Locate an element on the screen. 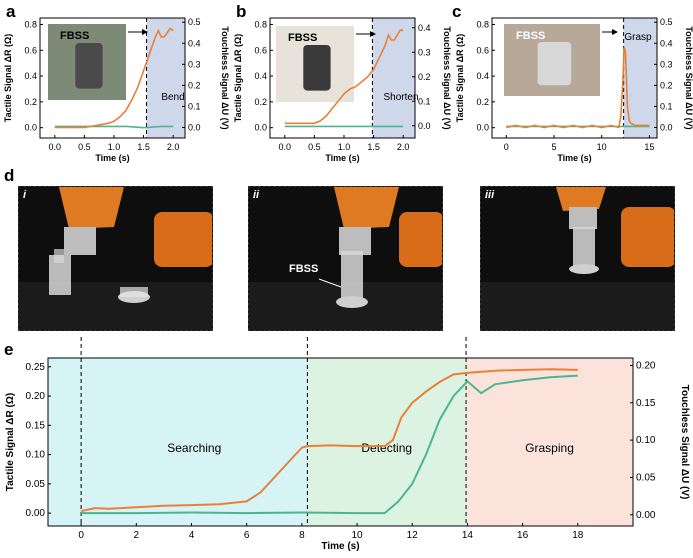  phase-label: Grasping is located at coordinates (549, 448).